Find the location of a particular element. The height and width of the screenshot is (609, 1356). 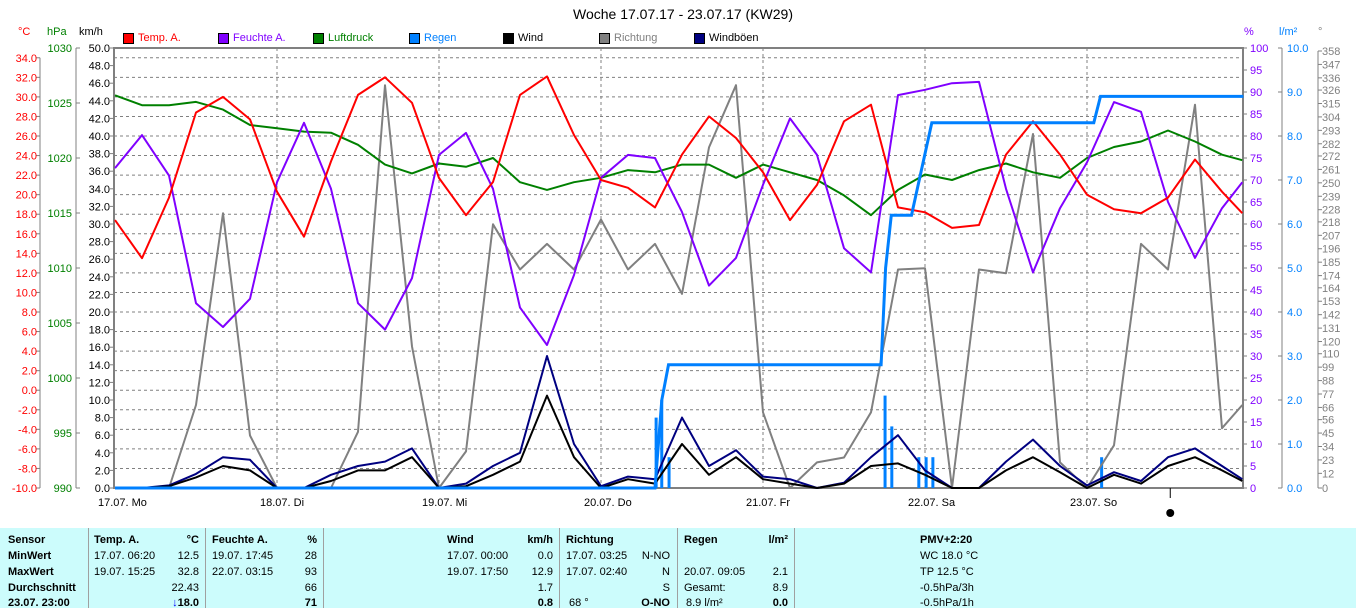

temp-tick-label: 0.0 is located at coordinates (29, 391).